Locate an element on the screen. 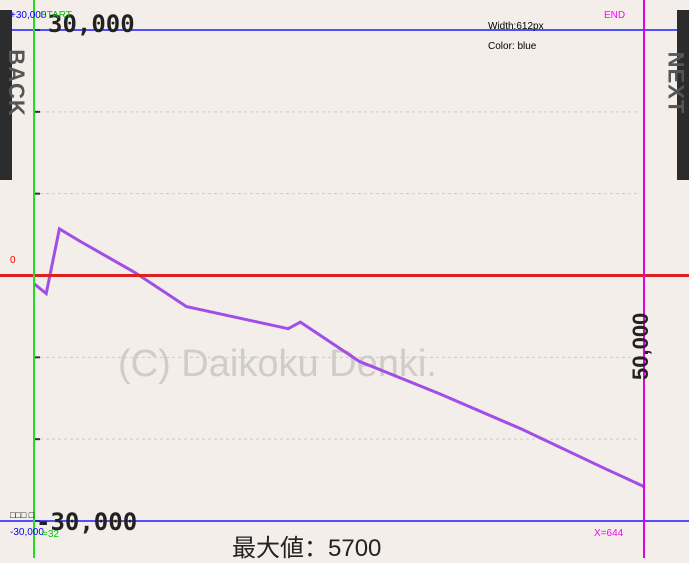  x-start-label: =32 is located at coordinates (50, 534).